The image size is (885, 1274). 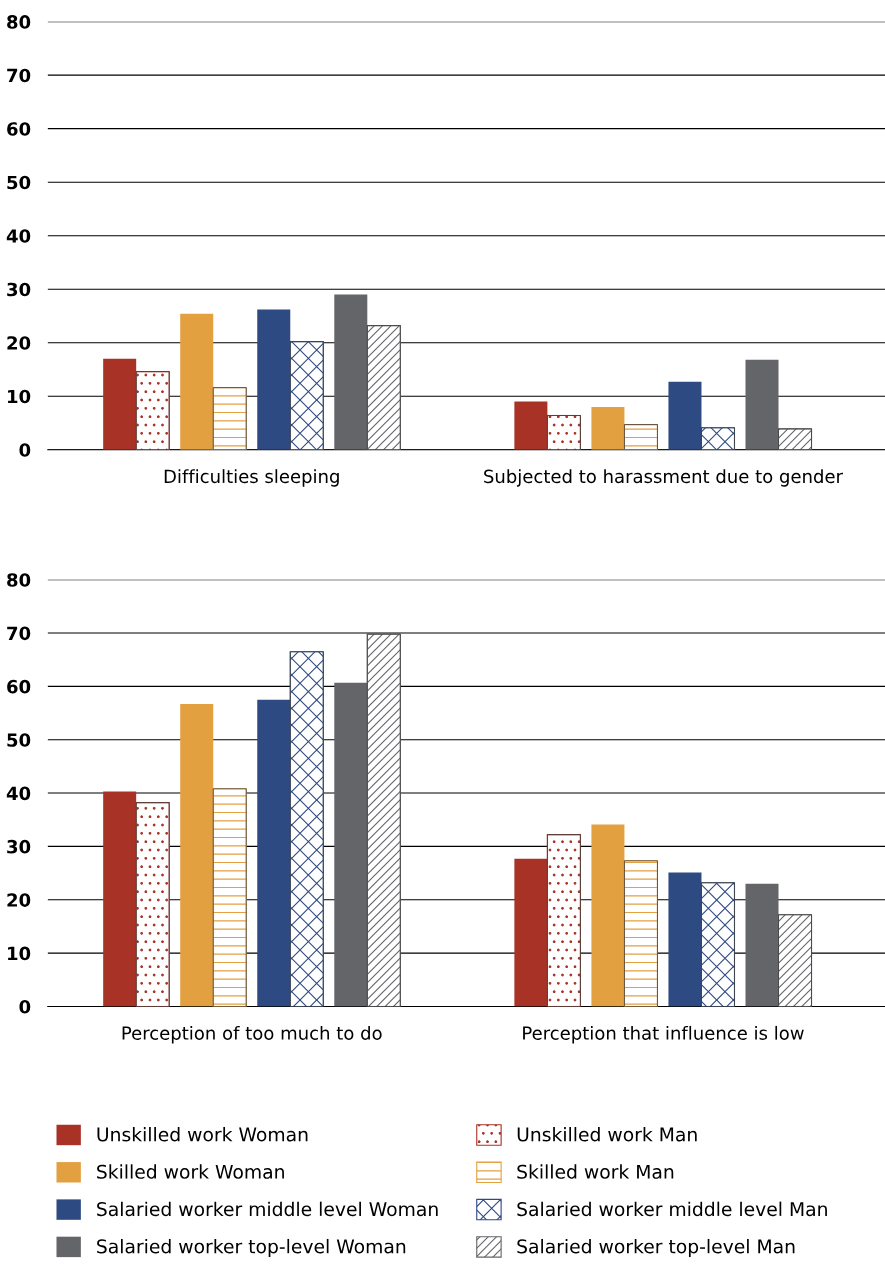 What do you see at coordinates (252, 1034) in the screenshot?
I see `x-tick-label: Perception of too much to do` at bounding box center [252, 1034].